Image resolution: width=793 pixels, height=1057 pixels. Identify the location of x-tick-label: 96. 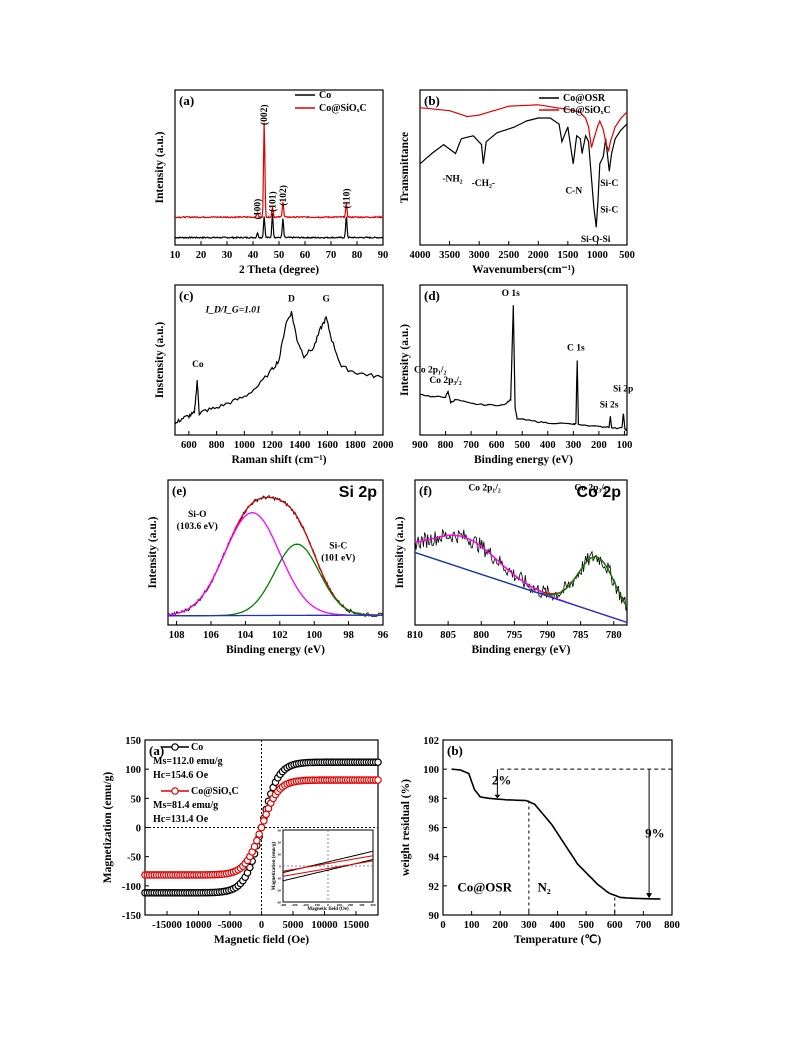
(383, 635).